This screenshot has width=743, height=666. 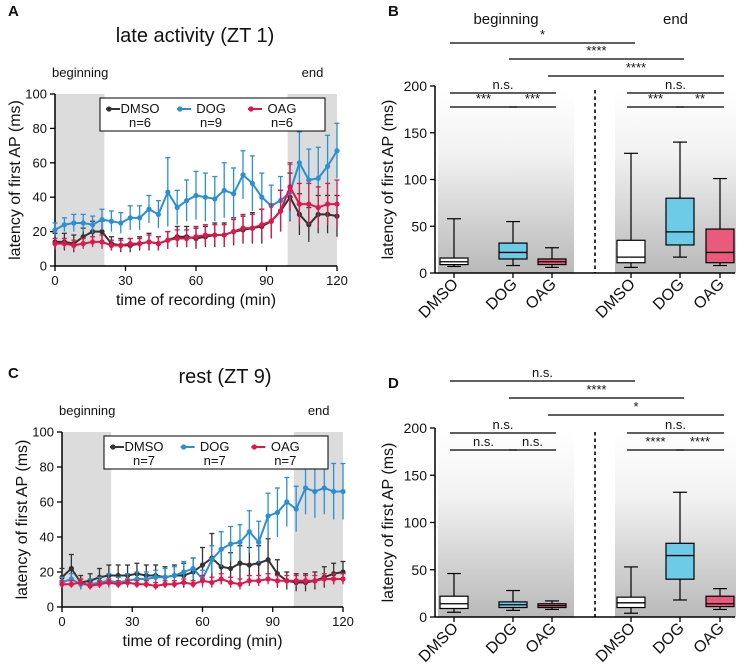 What do you see at coordinates (416, 133) in the screenshot?
I see `y-tick-label: 150` at bounding box center [416, 133].